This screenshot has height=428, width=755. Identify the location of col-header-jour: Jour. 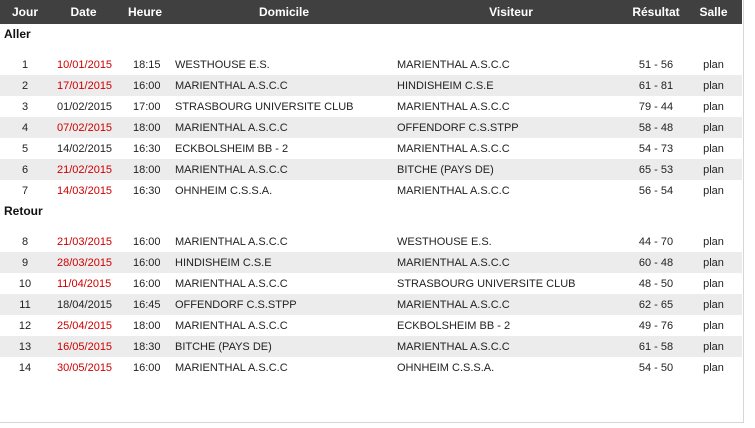
(25, 12).